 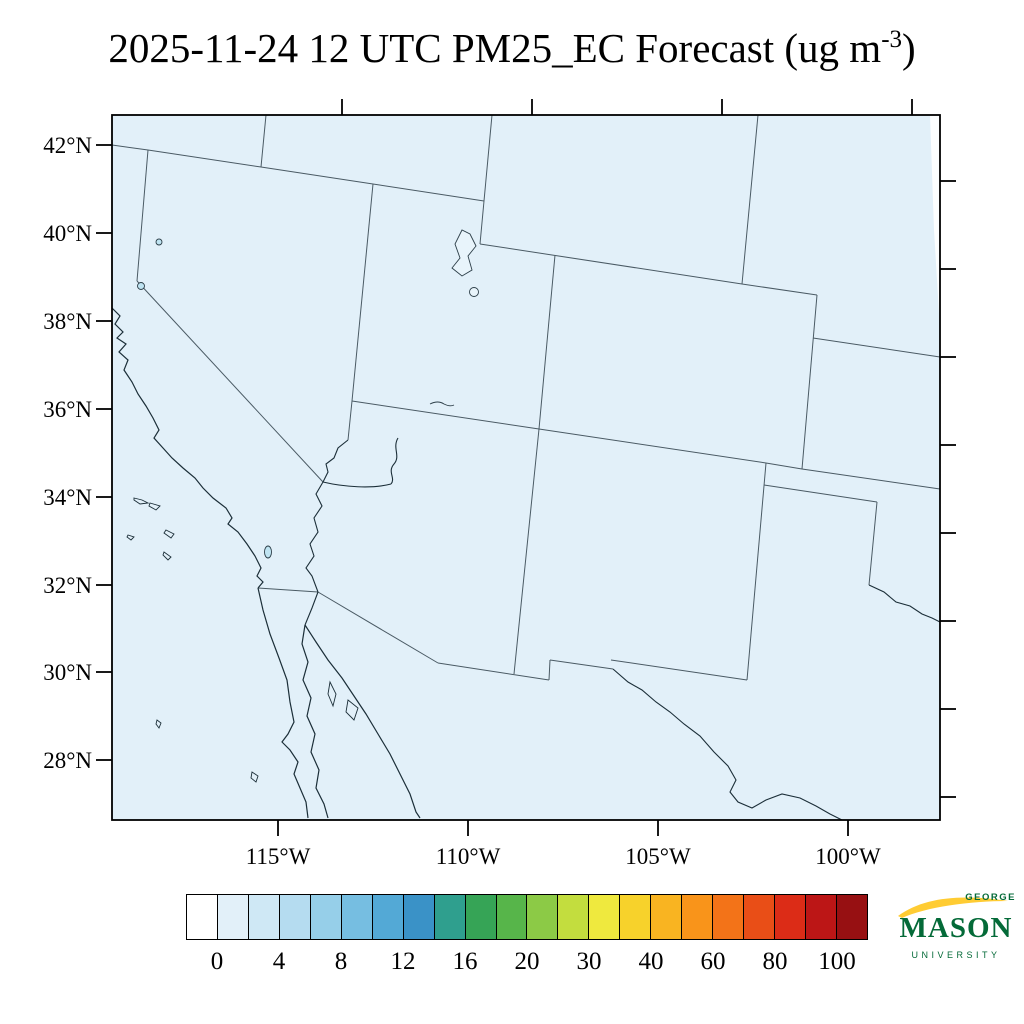 What do you see at coordinates (378, 627) in the screenshot?
I see `border-arizona-sonora` at bounding box center [378, 627].